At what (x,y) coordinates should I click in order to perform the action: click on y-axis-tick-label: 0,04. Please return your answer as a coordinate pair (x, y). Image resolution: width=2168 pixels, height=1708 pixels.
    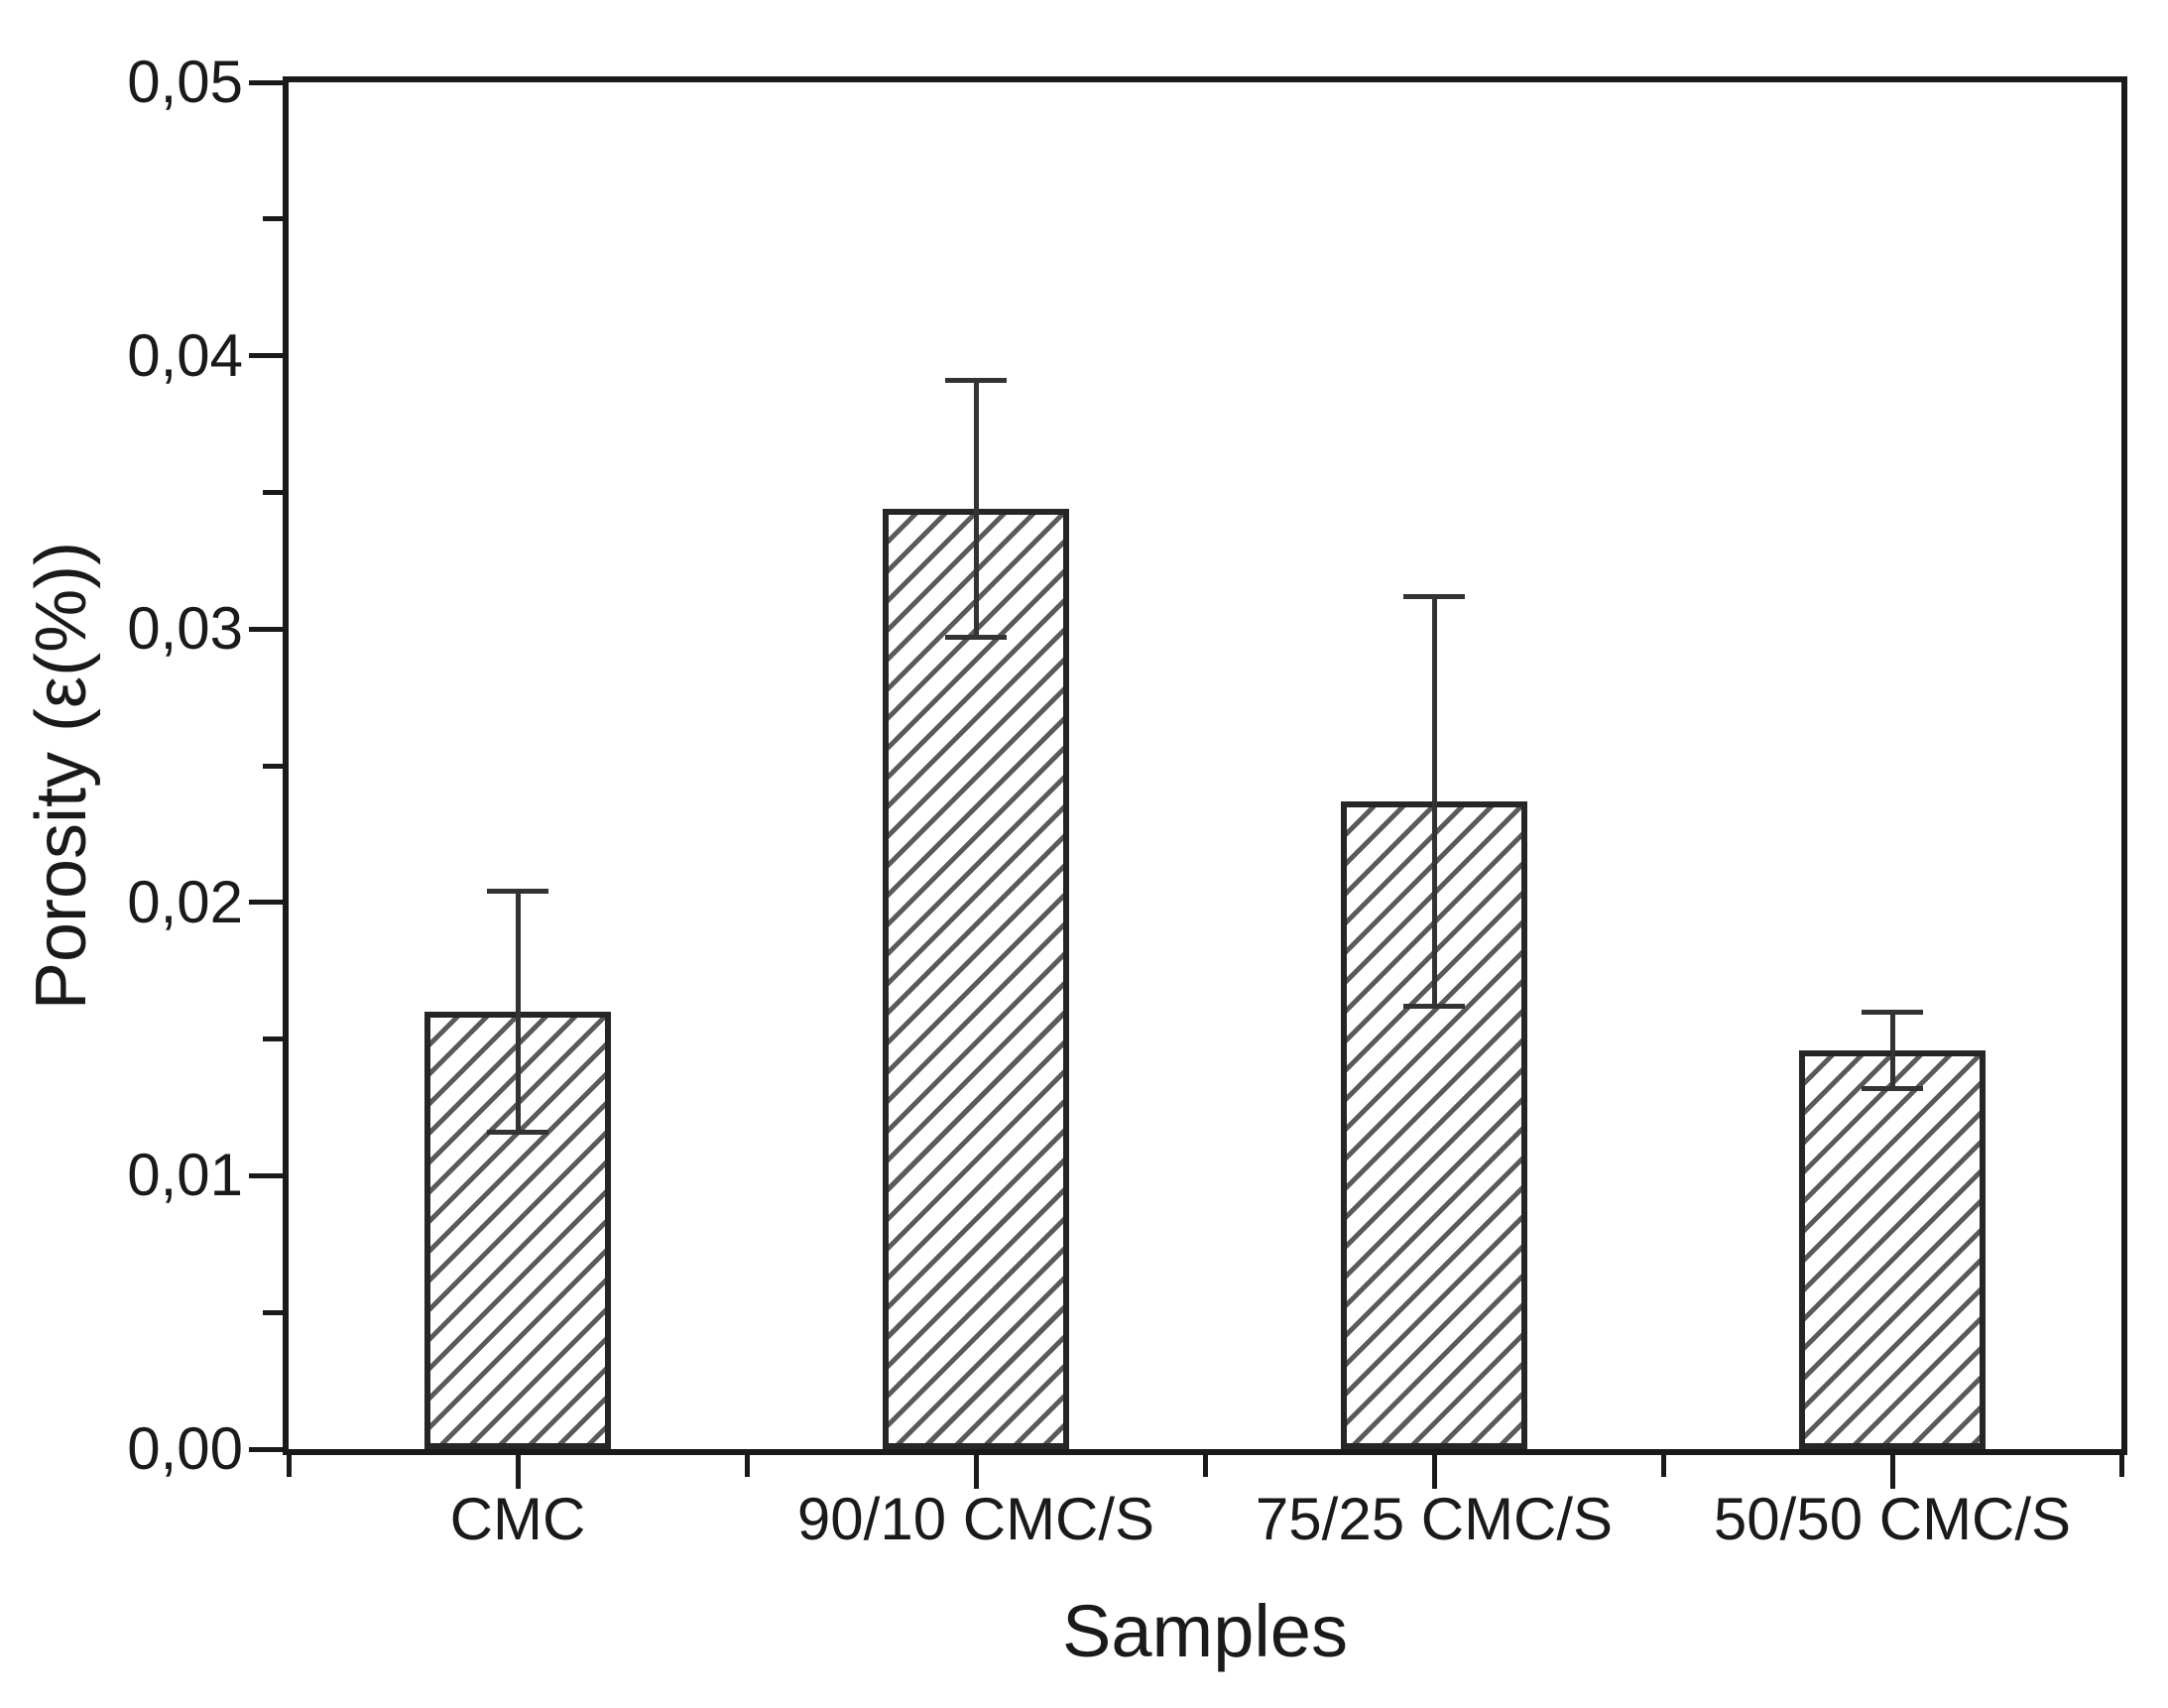
    Looking at the image, I should click on (185, 355).